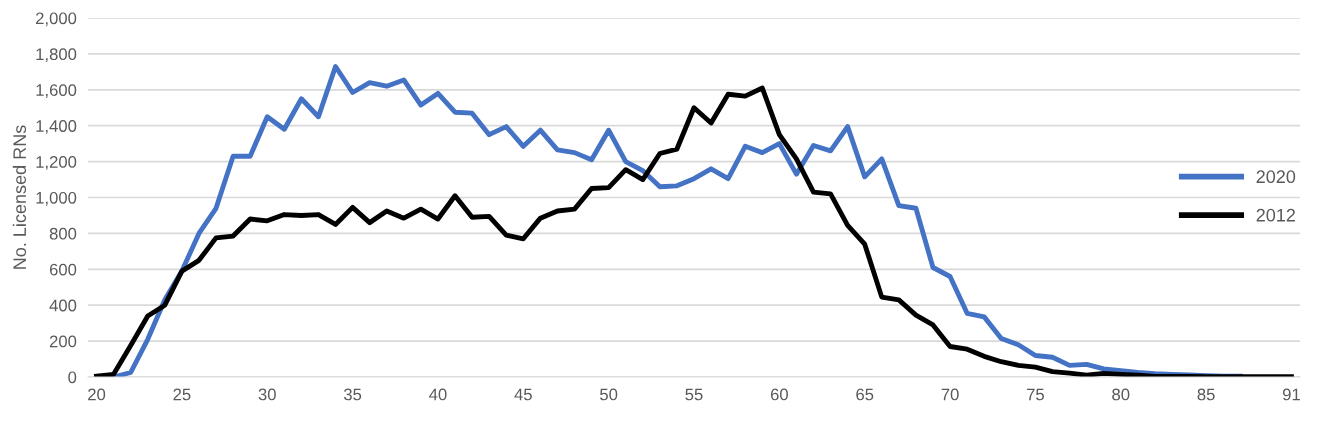  What do you see at coordinates (1275, 215) in the screenshot?
I see `legend-label: 2012` at bounding box center [1275, 215].